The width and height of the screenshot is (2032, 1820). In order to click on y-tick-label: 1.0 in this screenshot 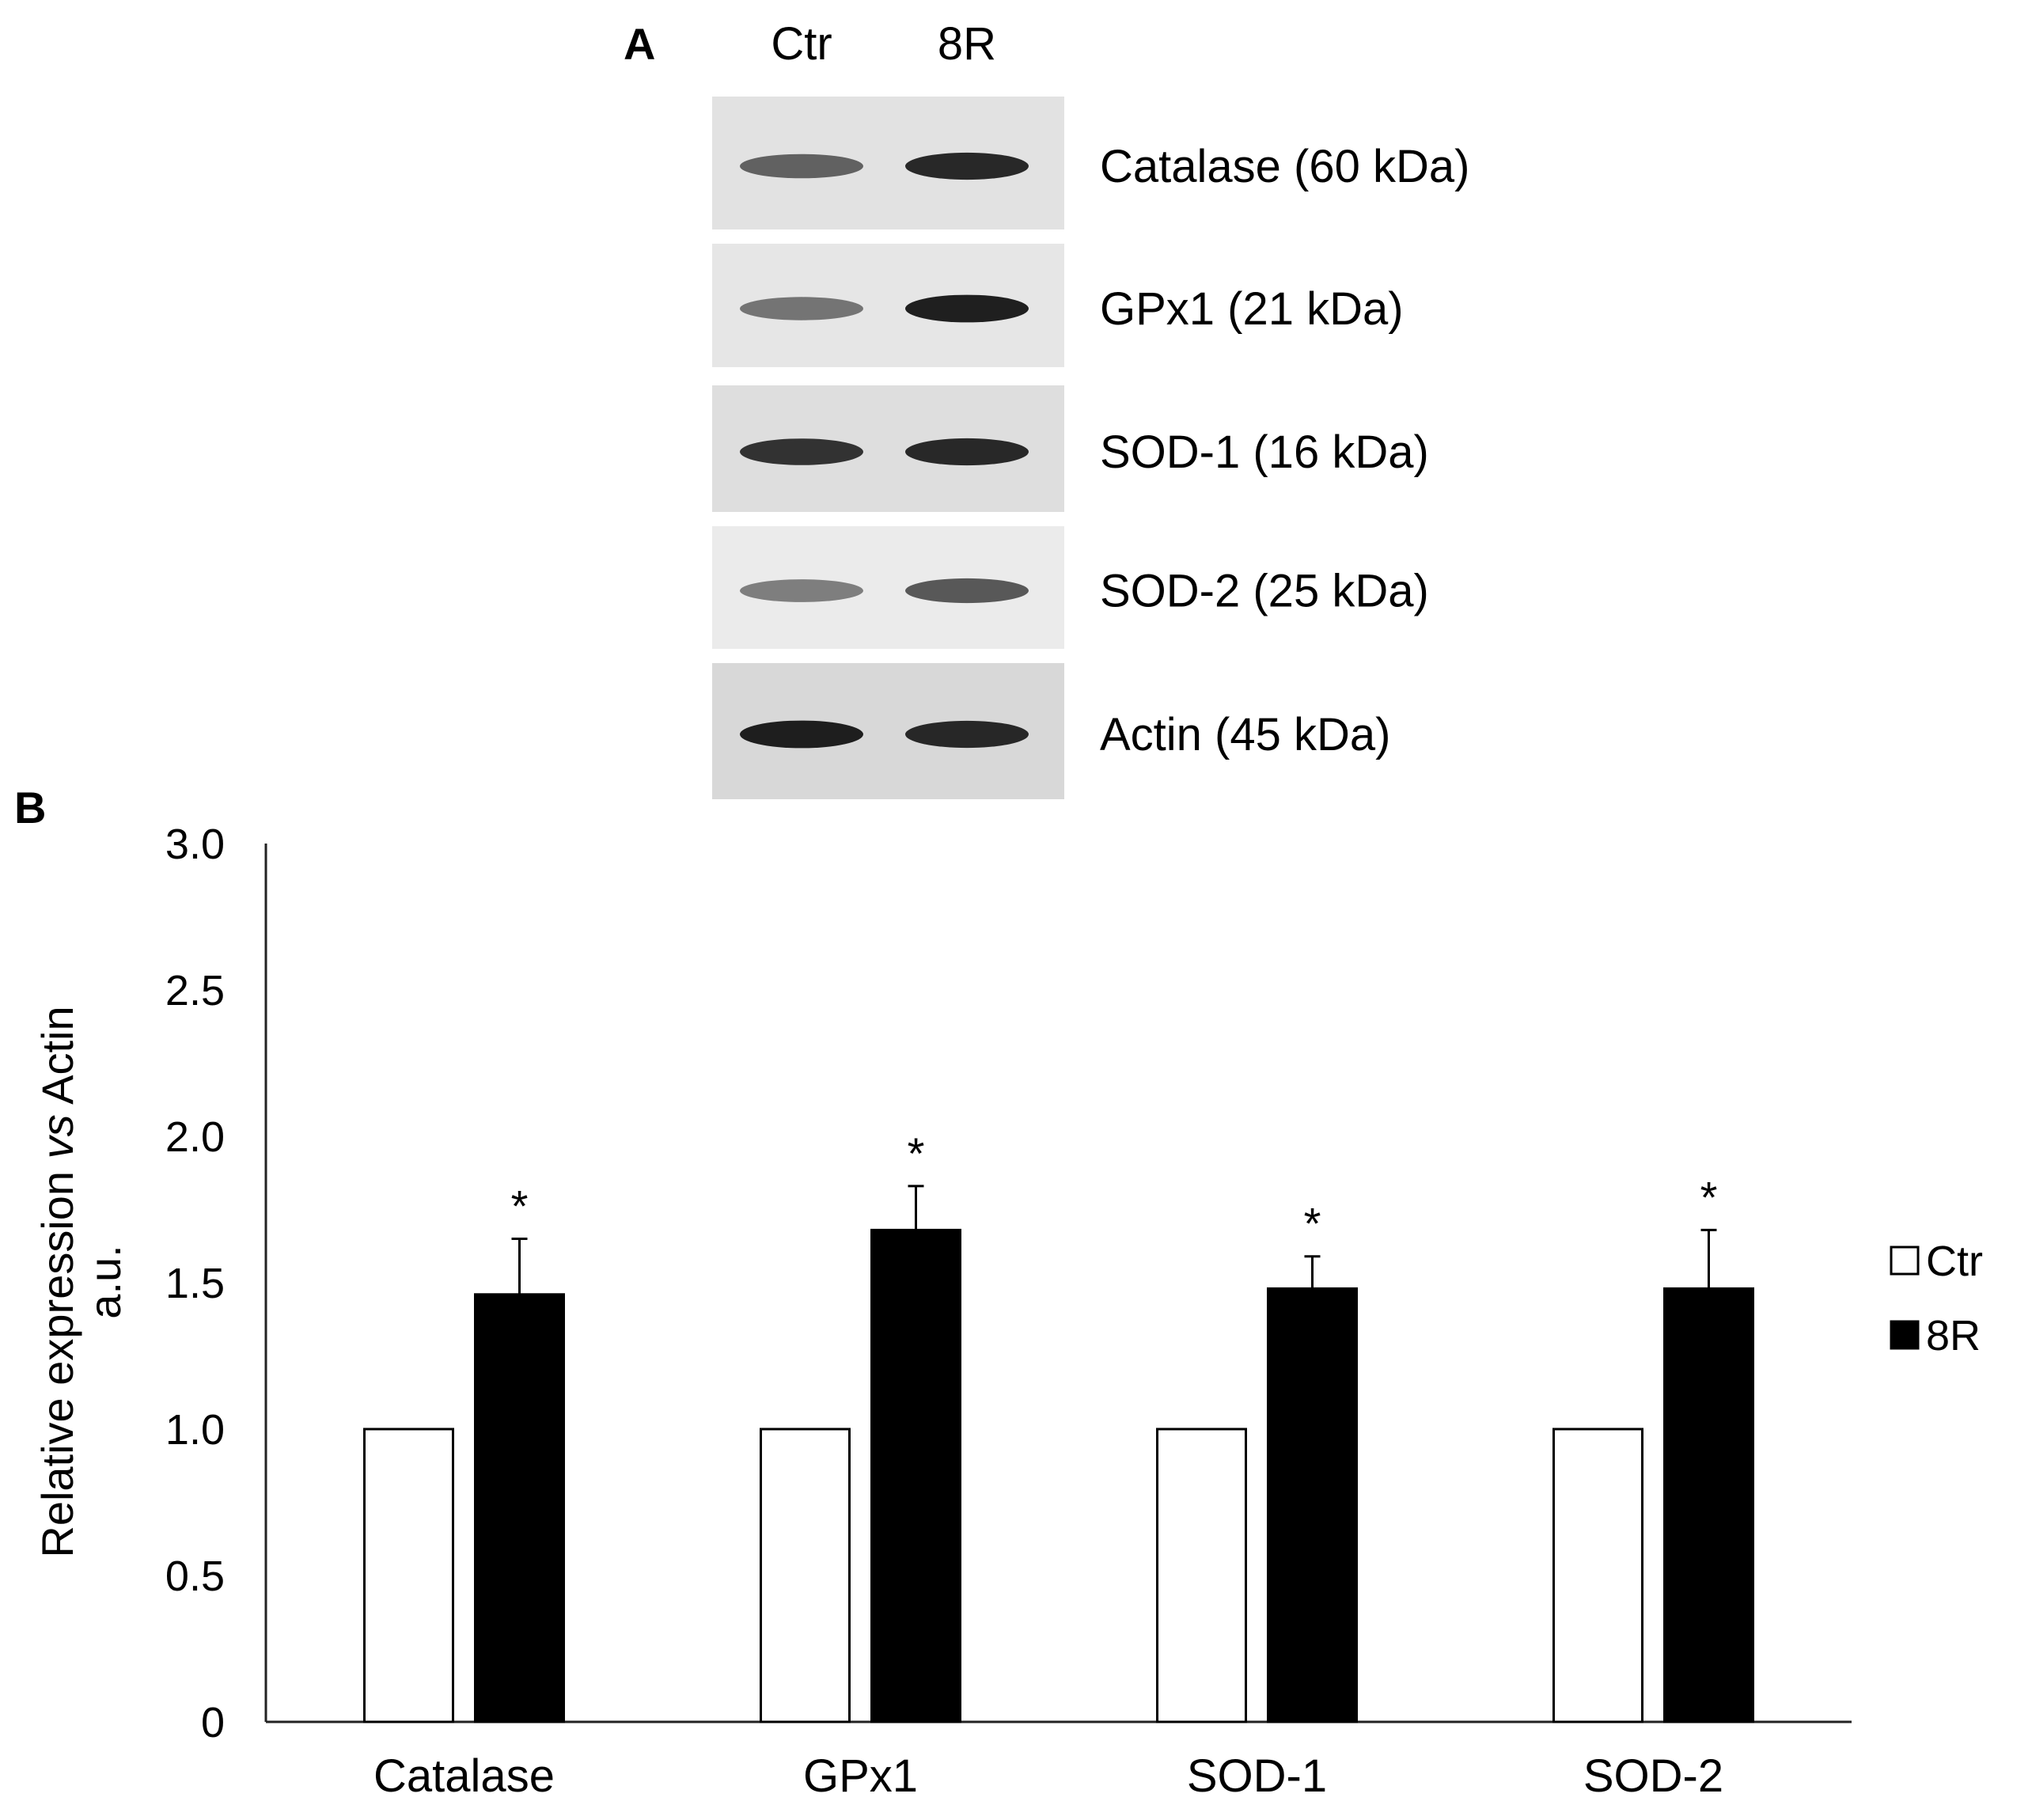, I will do `click(195, 1430)`.